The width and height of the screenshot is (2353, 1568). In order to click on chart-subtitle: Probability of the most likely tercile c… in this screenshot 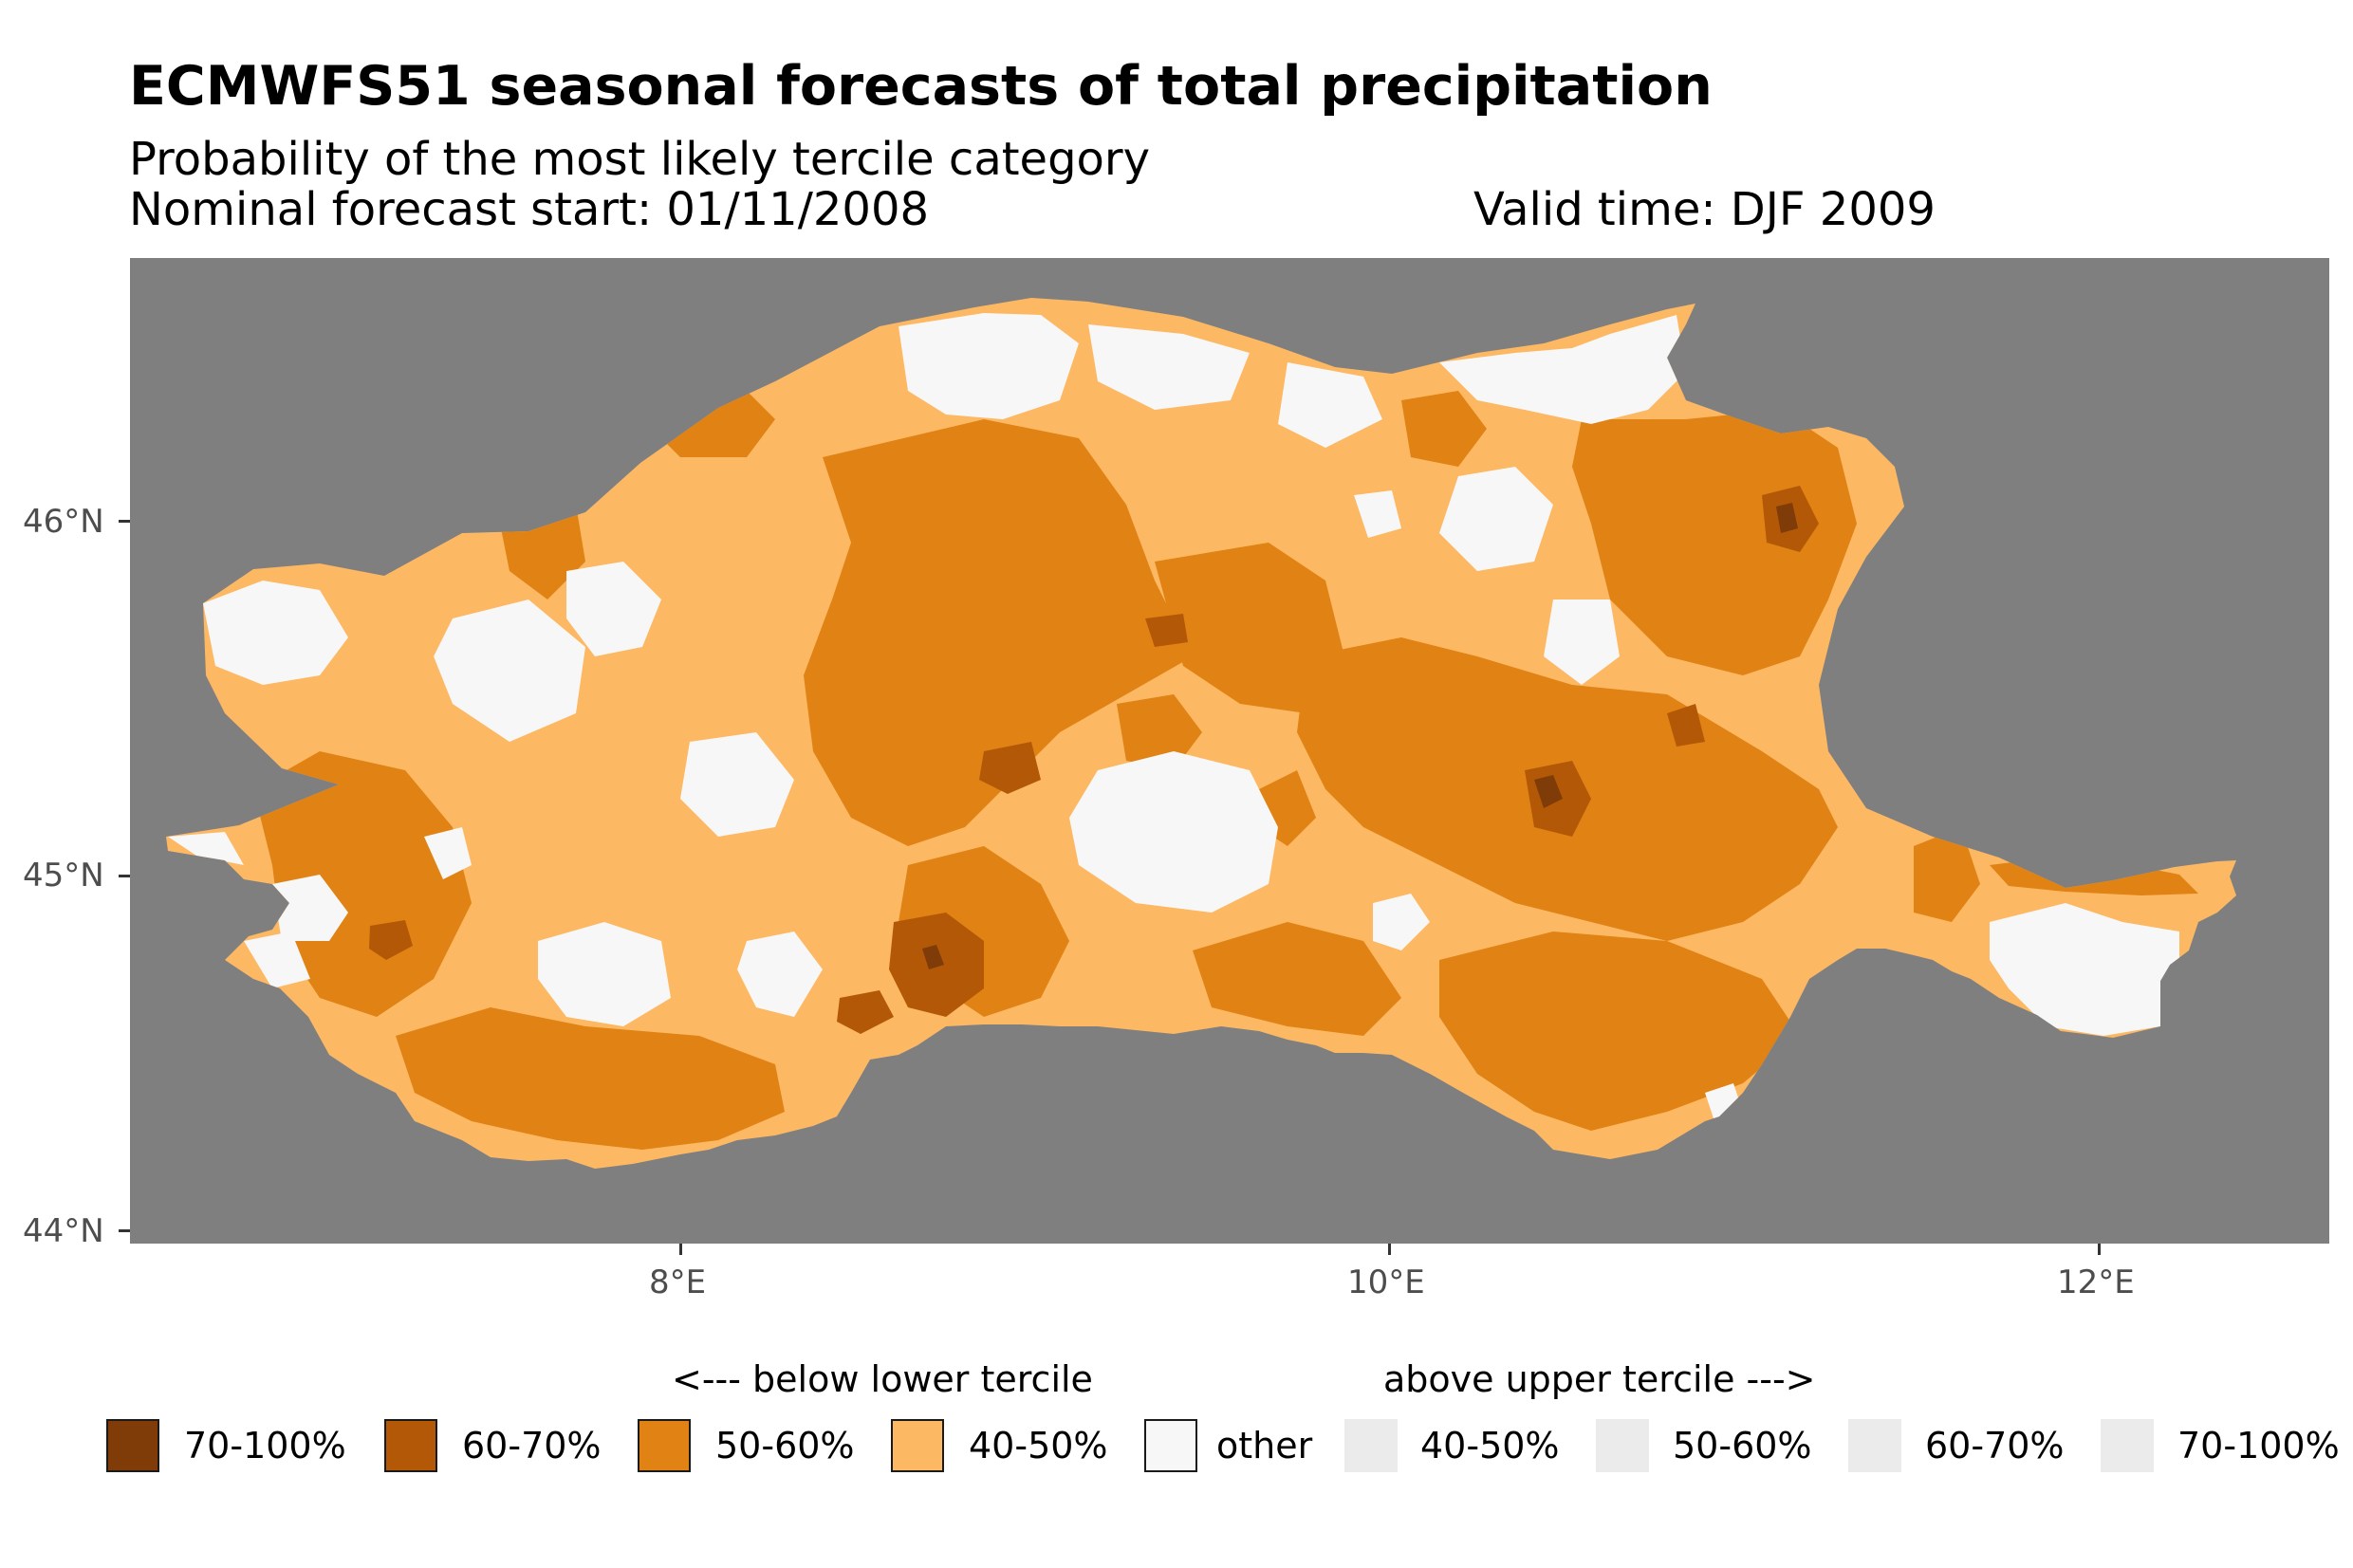, I will do `click(640, 159)`.